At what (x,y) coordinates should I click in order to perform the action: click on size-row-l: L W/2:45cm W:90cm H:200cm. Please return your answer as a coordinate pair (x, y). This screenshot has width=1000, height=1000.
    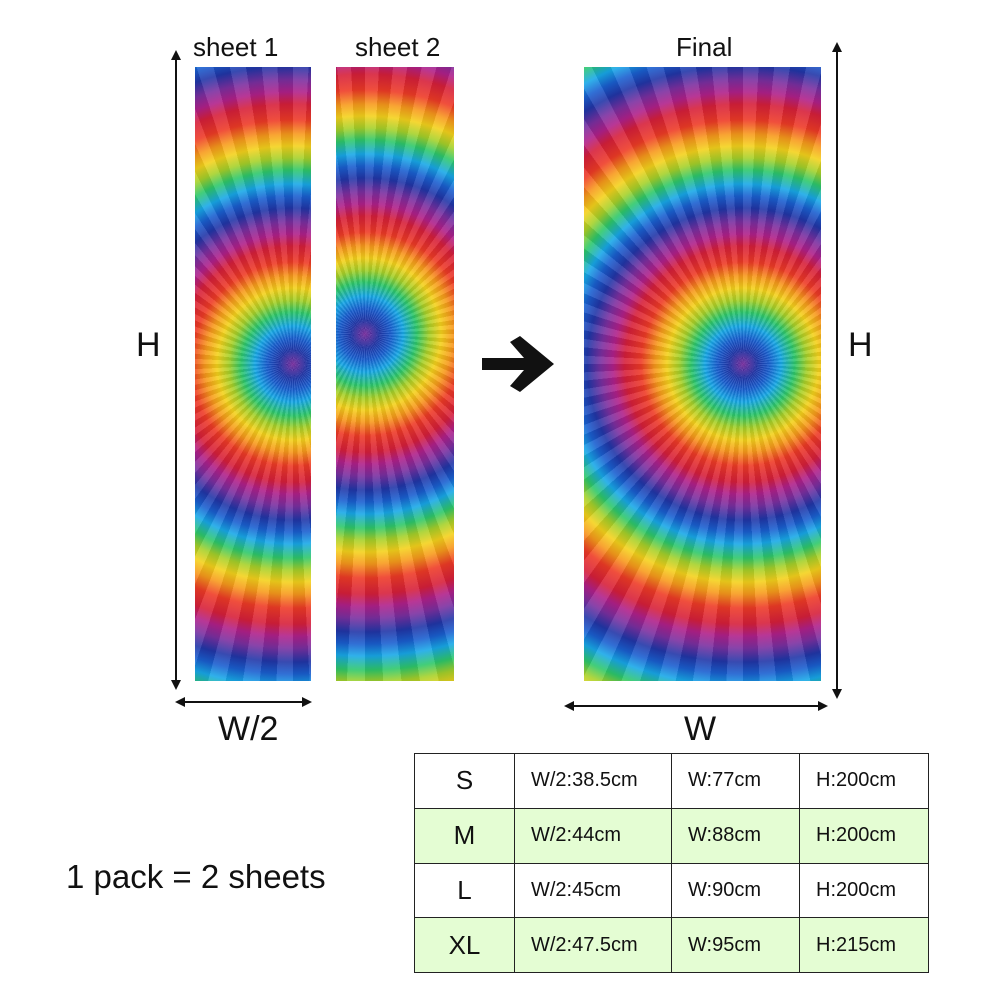
    Looking at the image, I should click on (671, 890).